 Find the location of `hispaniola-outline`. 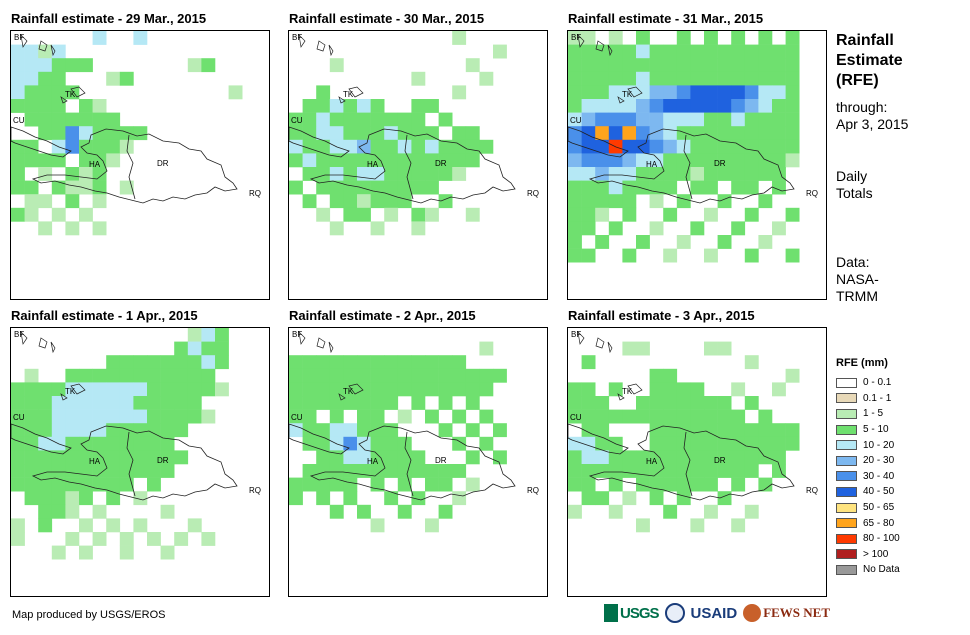

hispaniola-outline is located at coordinates (412, 463).